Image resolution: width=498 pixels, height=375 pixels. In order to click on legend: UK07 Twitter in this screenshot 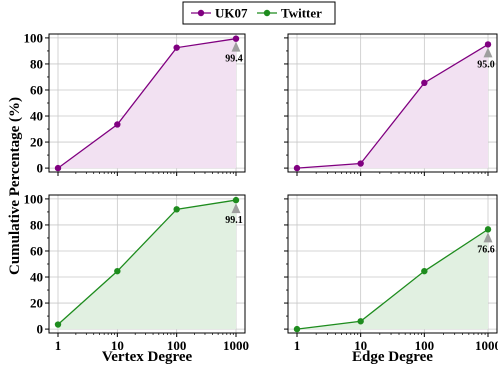, I will do `click(259, 13)`.